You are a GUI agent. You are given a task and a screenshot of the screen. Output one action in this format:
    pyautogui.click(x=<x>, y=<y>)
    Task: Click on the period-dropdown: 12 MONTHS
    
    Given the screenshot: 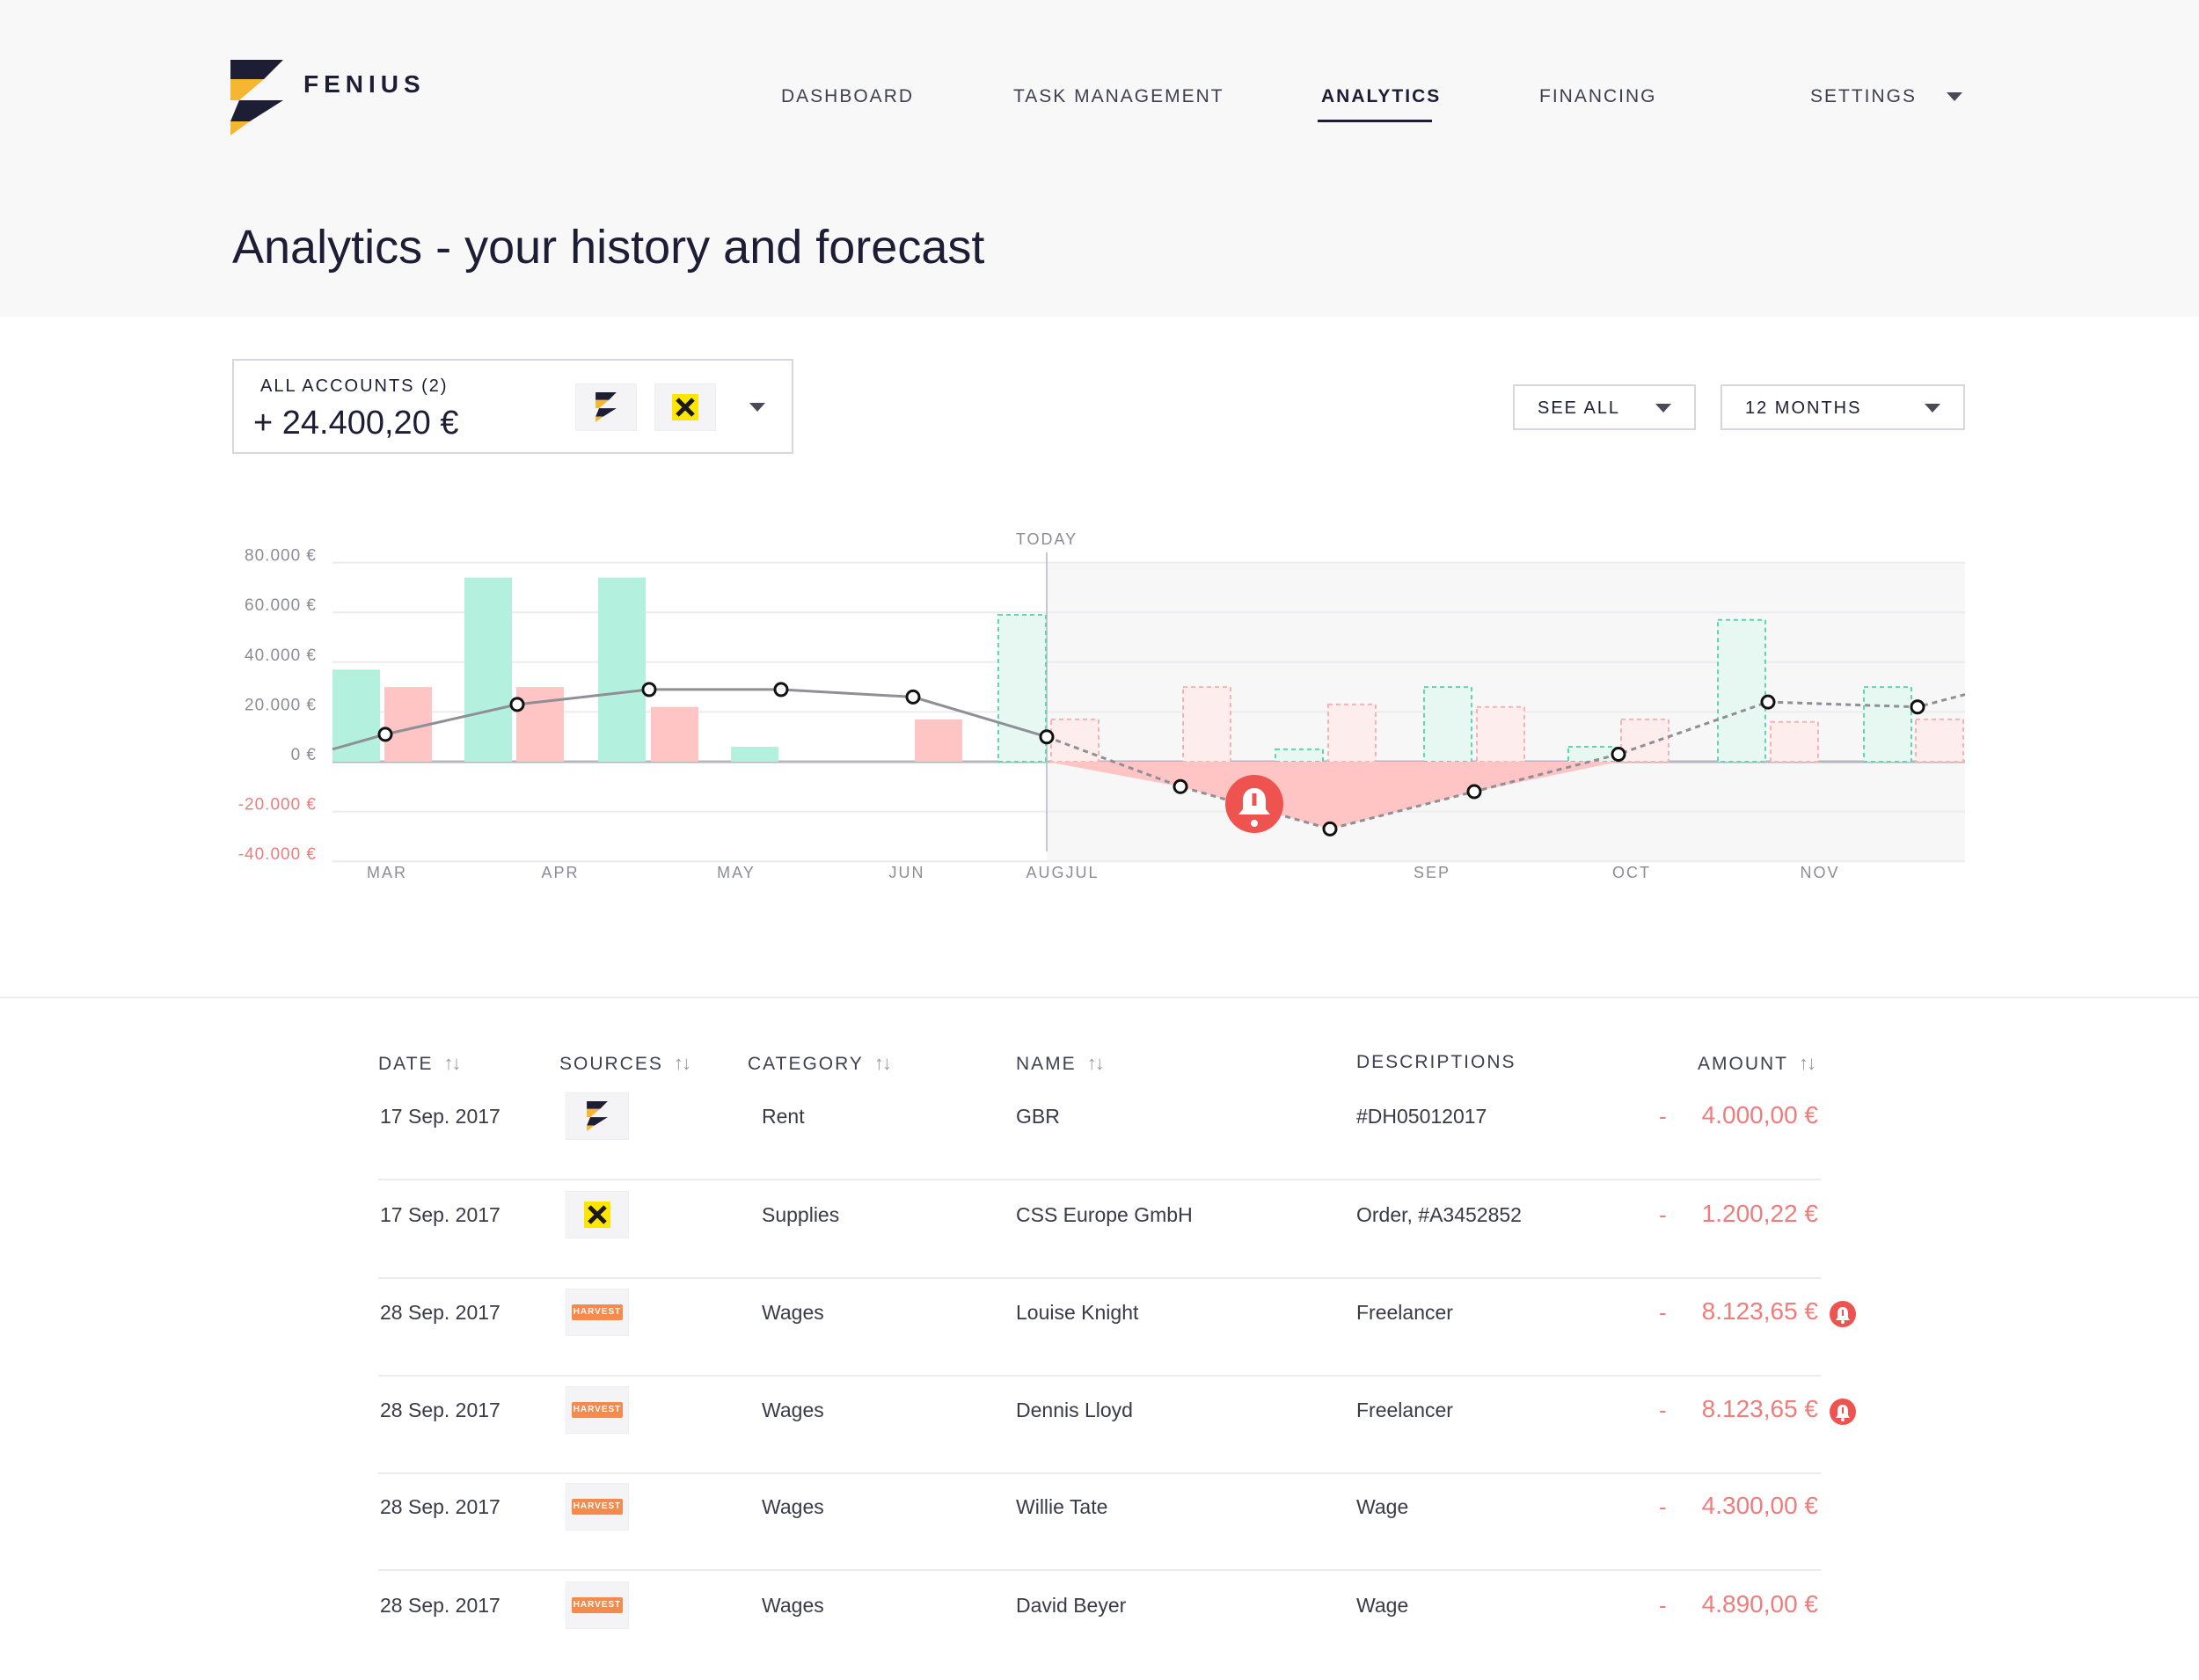 What is the action you would take?
    pyautogui.click(x=1842, y=407)
    